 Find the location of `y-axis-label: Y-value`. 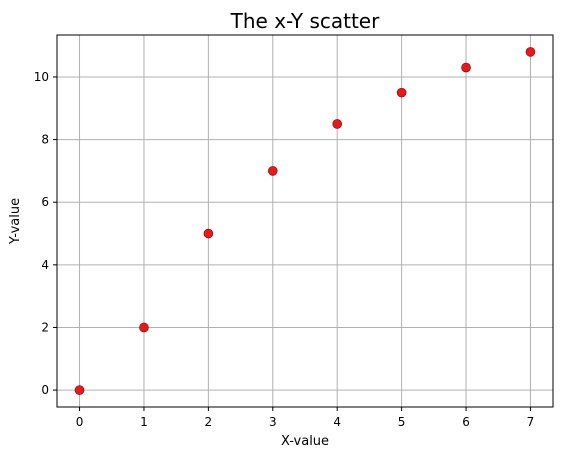

y-axis-label: Y-value is located at coordinates (15, 221).